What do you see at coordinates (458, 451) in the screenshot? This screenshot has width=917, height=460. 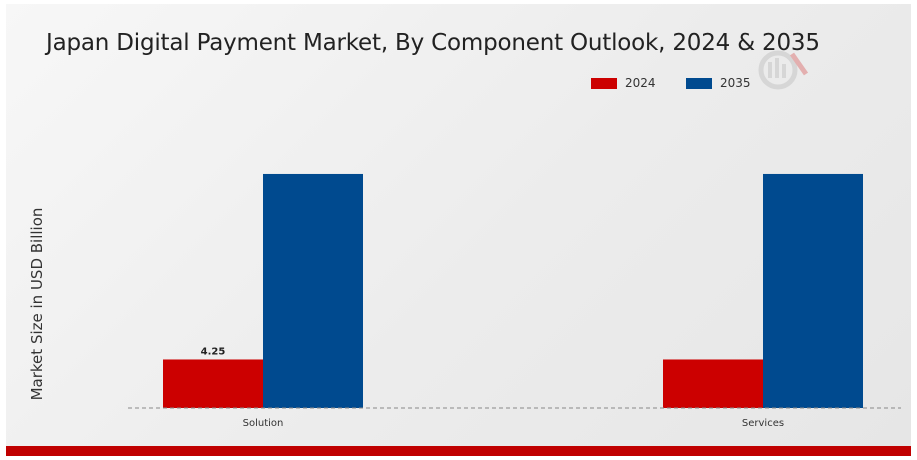 I see `bottom-accent-bar` at bounding box center [458, 451].